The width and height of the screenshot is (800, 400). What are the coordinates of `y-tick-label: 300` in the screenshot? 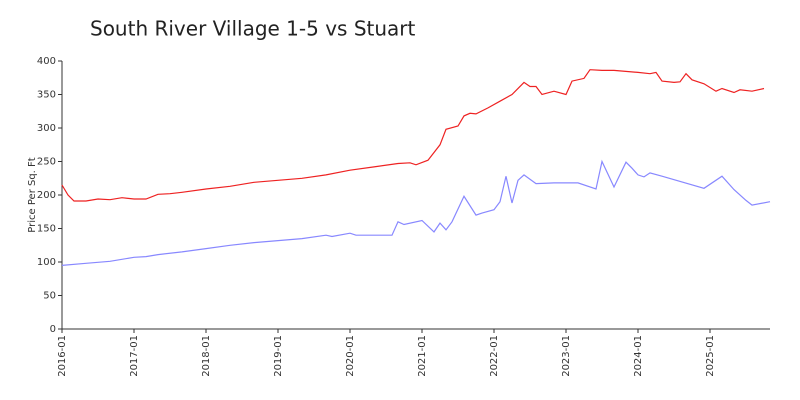 It's located at (46, 128).